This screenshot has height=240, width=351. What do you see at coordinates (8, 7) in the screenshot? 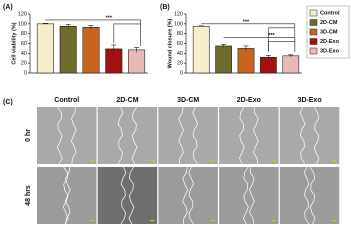
I see `panel-label: (A)` at bounding box center [8, 7].